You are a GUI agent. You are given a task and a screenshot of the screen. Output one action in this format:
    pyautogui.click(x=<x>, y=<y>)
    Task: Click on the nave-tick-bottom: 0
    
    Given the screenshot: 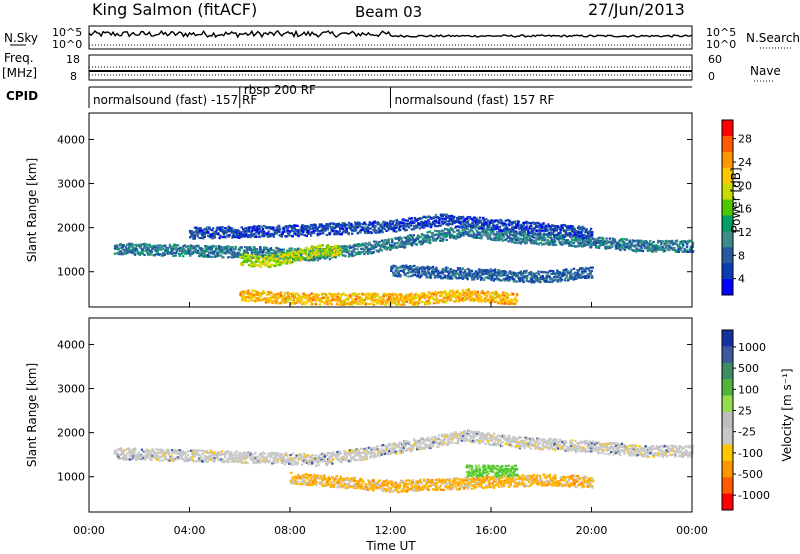 What is the action you would take?
    pyautogui.click(x=711, y=76)
    